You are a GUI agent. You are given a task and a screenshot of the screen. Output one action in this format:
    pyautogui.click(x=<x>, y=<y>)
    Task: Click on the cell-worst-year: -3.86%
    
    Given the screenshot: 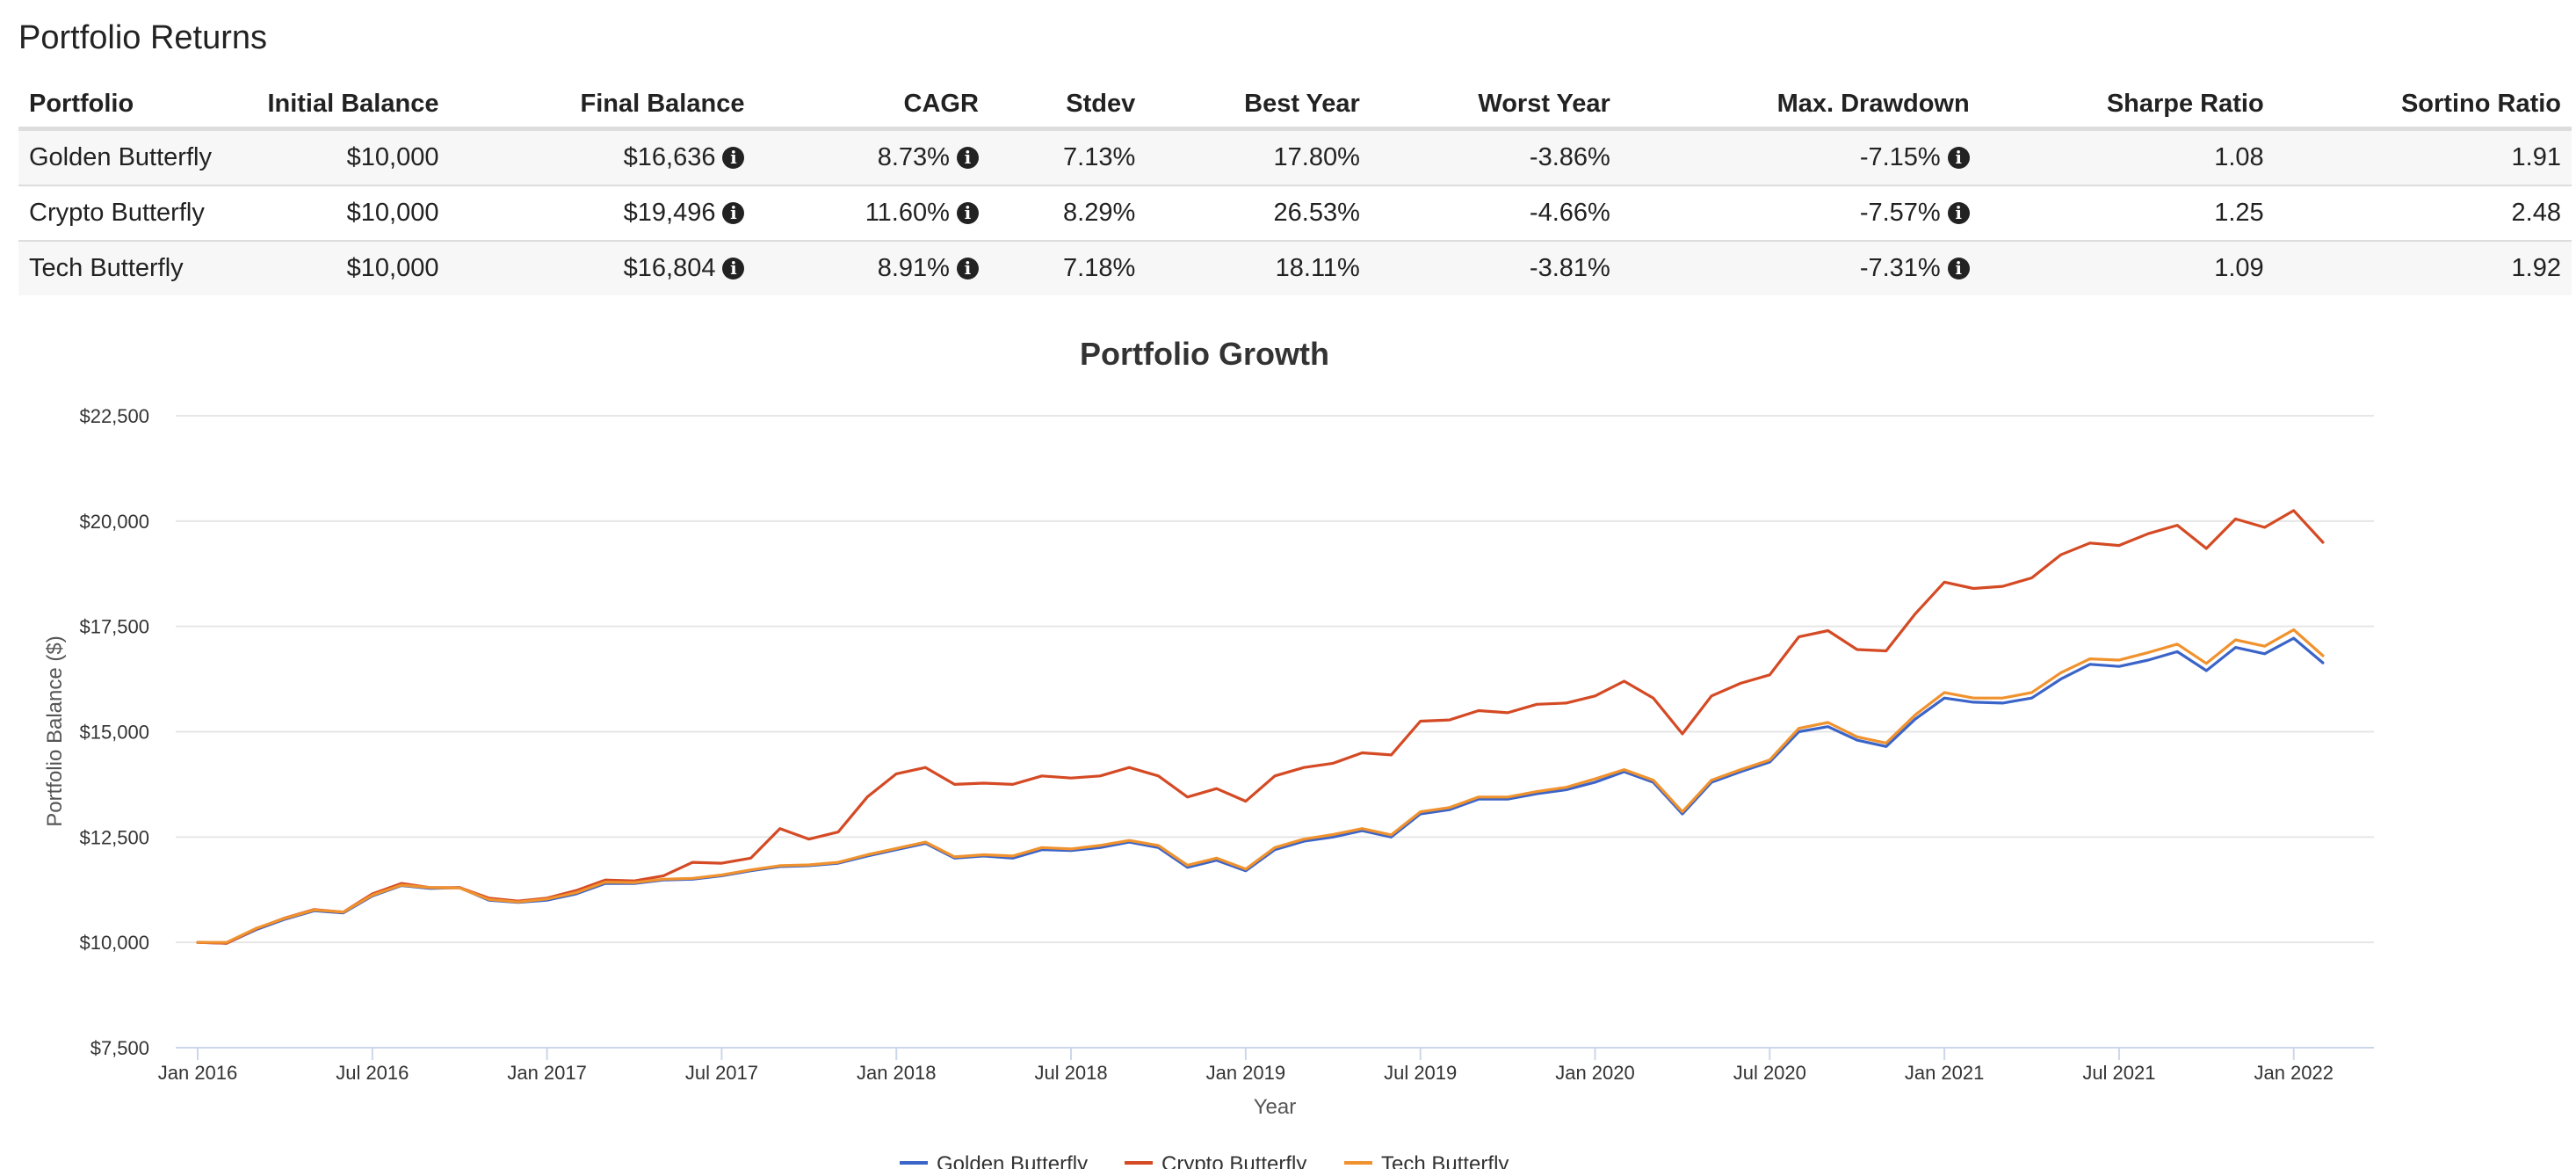 What is the action you would take?
    pyautogui.click(x=1495, y=157)
    